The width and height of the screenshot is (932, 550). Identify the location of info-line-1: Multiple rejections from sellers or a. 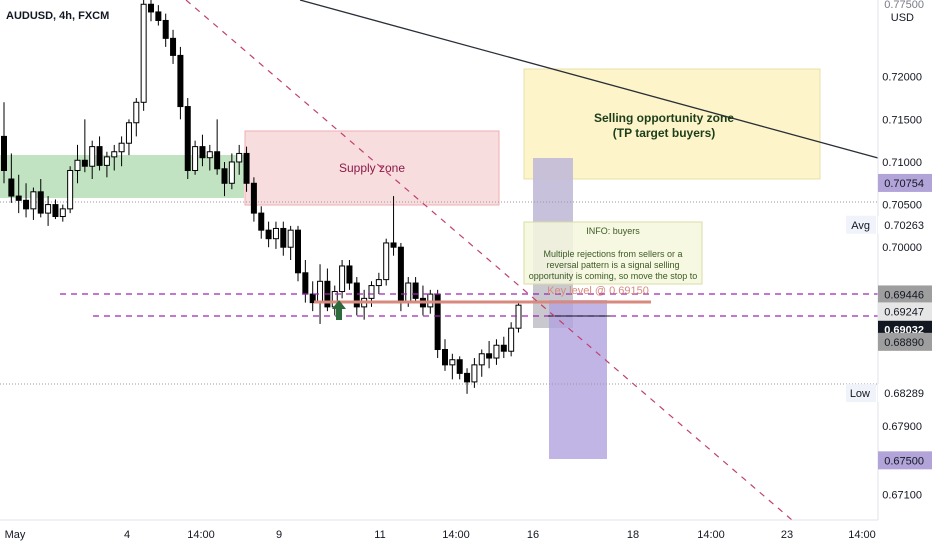
(612, 254).